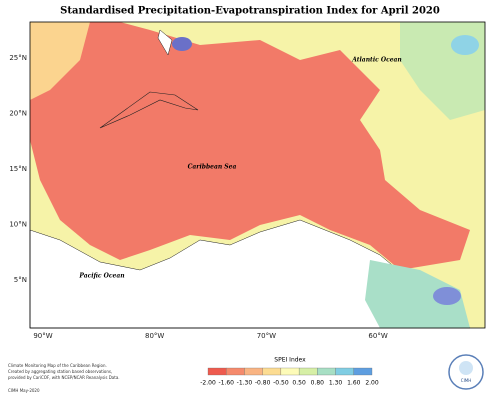  What do you see at coordinates (376, 60) in the screenshot?
I see `ocean-label: Atlantic Ocean` at bounding box center [376, 60].